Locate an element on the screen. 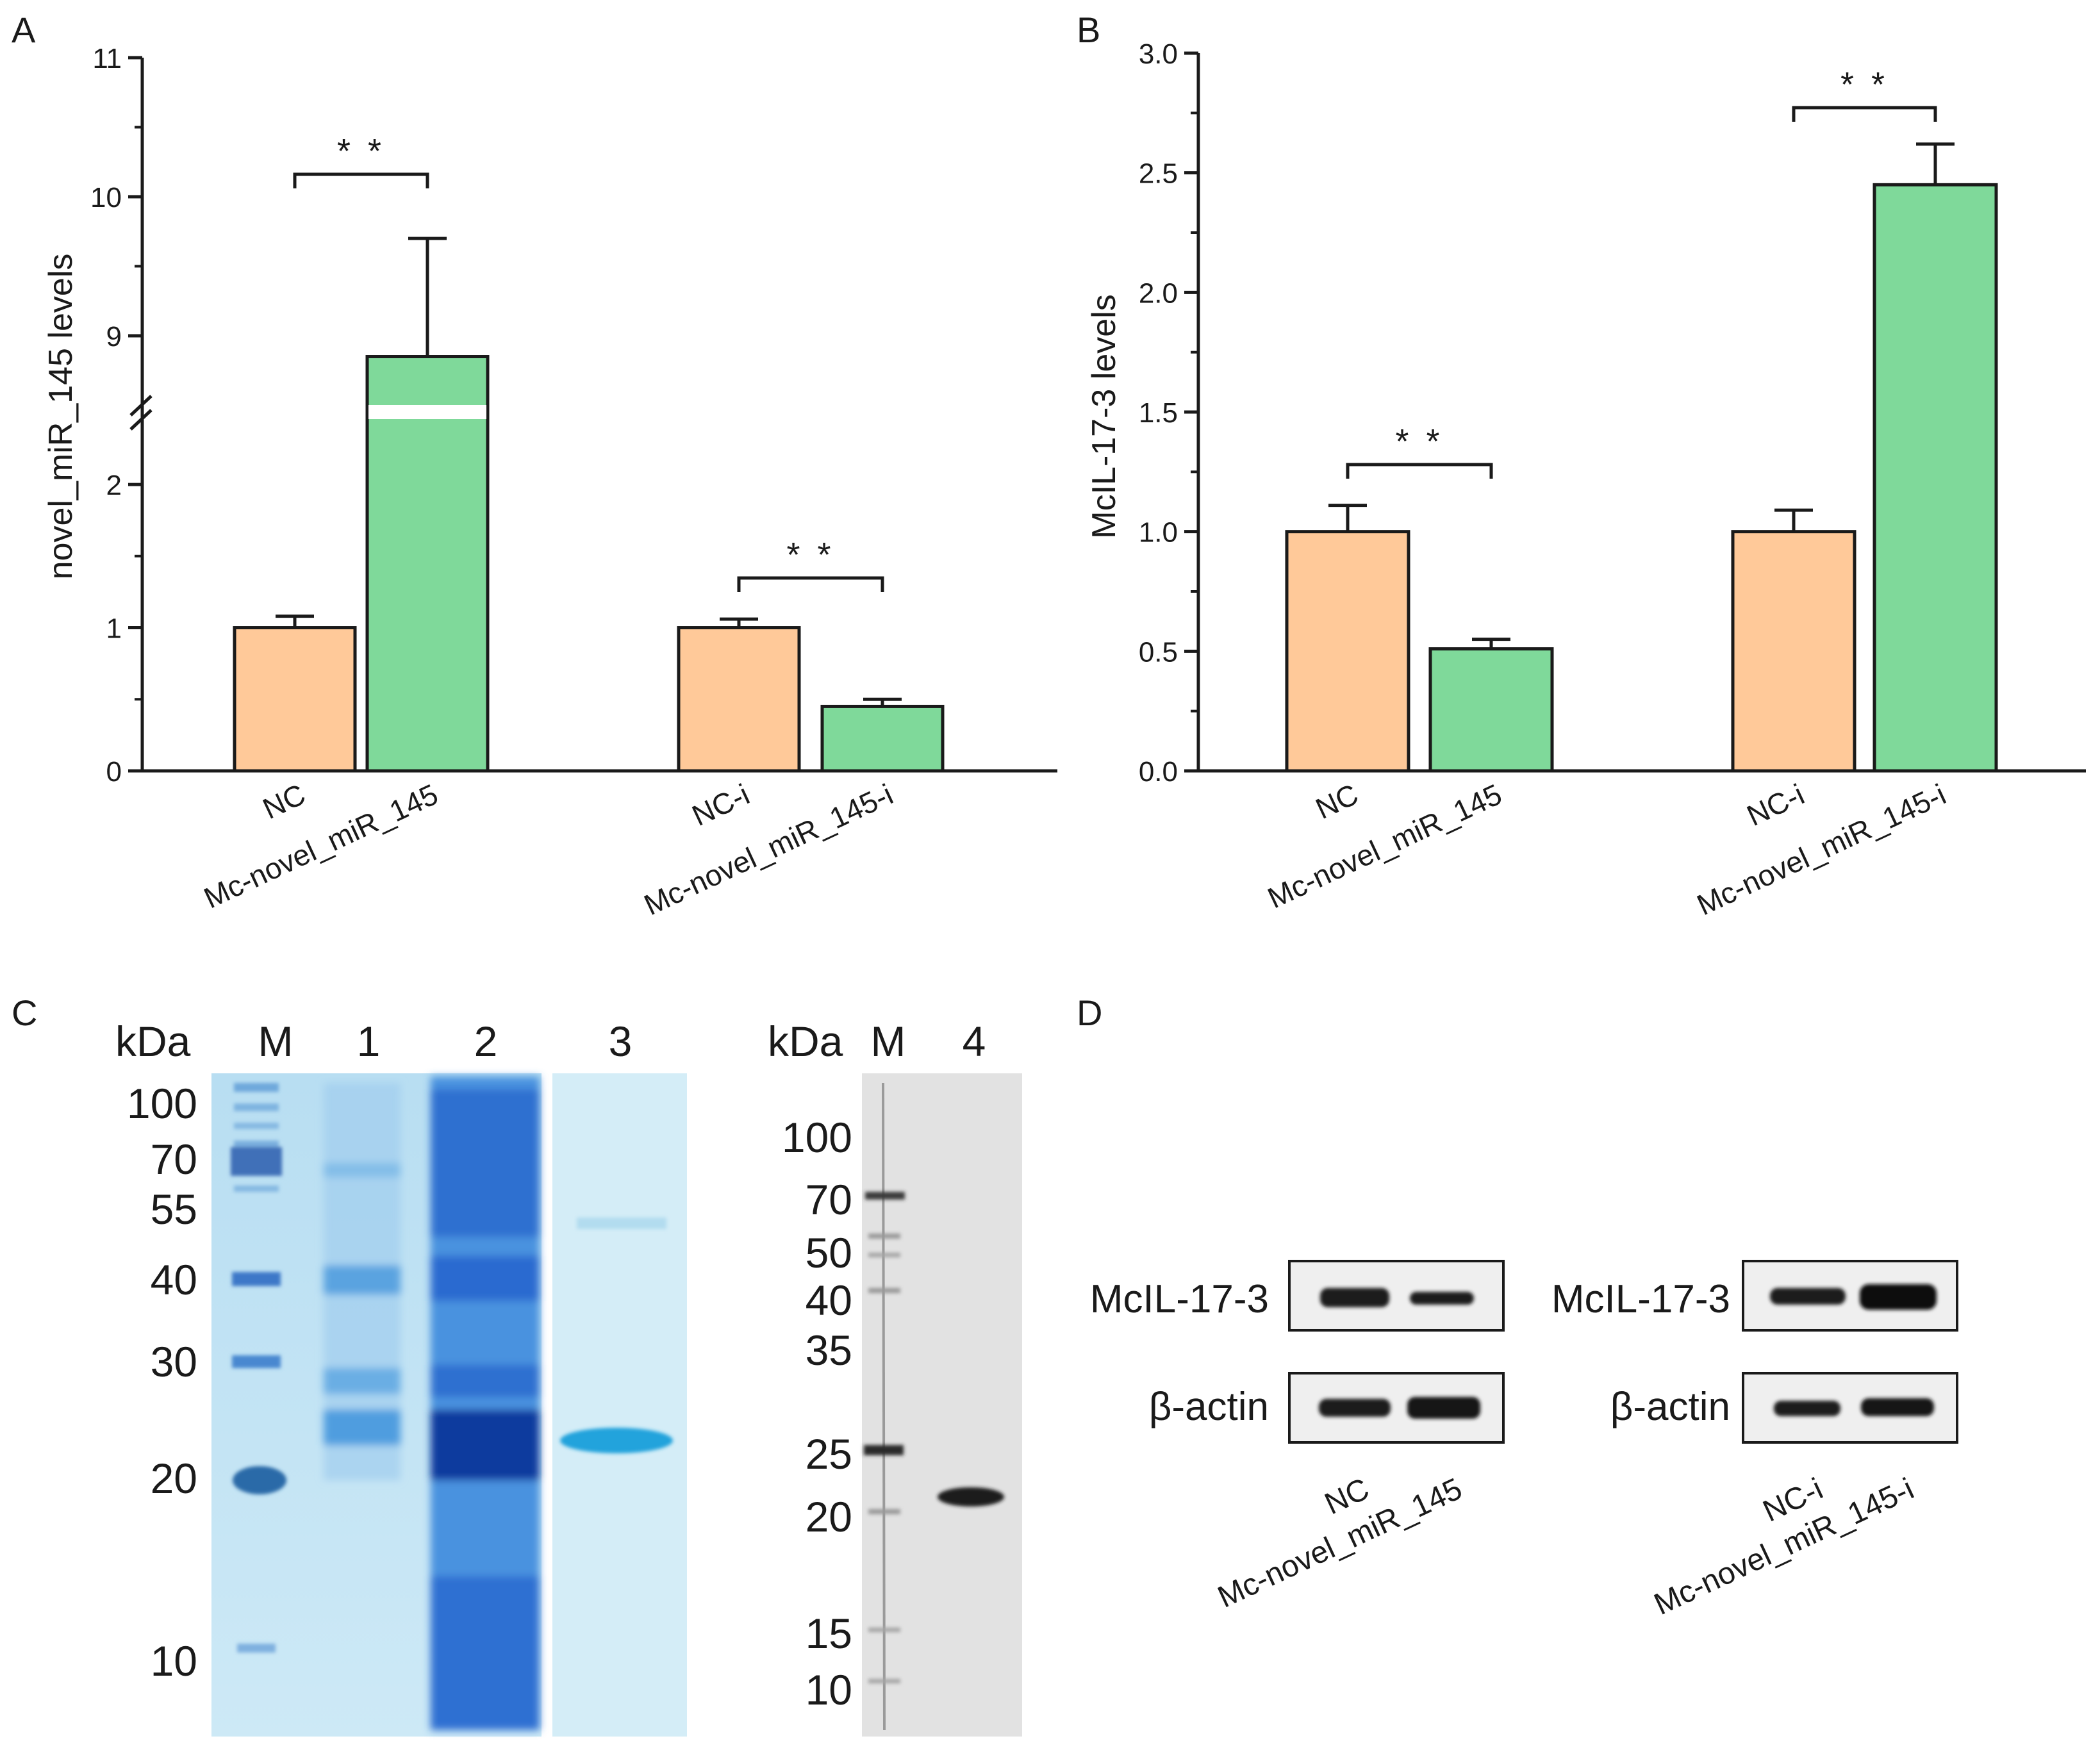  gel2-marker-25: 25 is located at coordinates (829, 1454).